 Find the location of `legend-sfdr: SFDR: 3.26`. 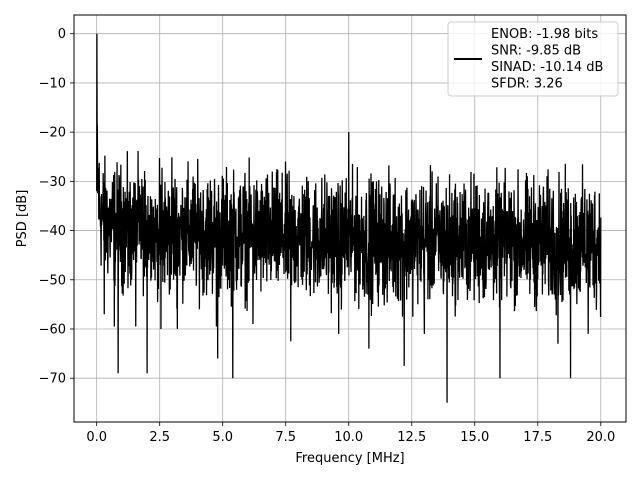

legend-sfdr: SFDR: 3.26 is located at coordinates (527, 84).